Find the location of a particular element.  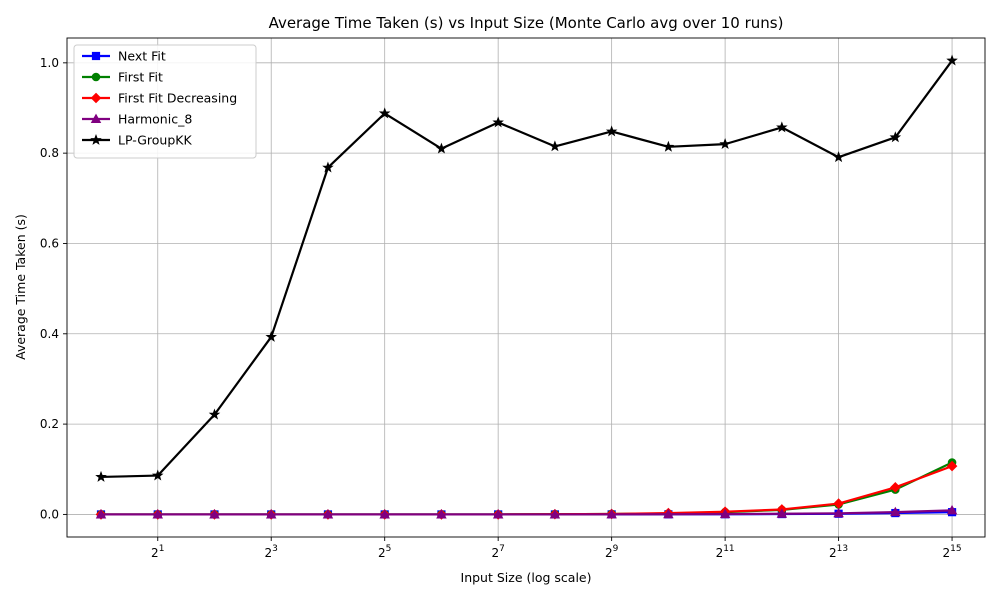

legend-item: Harmonic_8 is located at coordinates (137, 119).